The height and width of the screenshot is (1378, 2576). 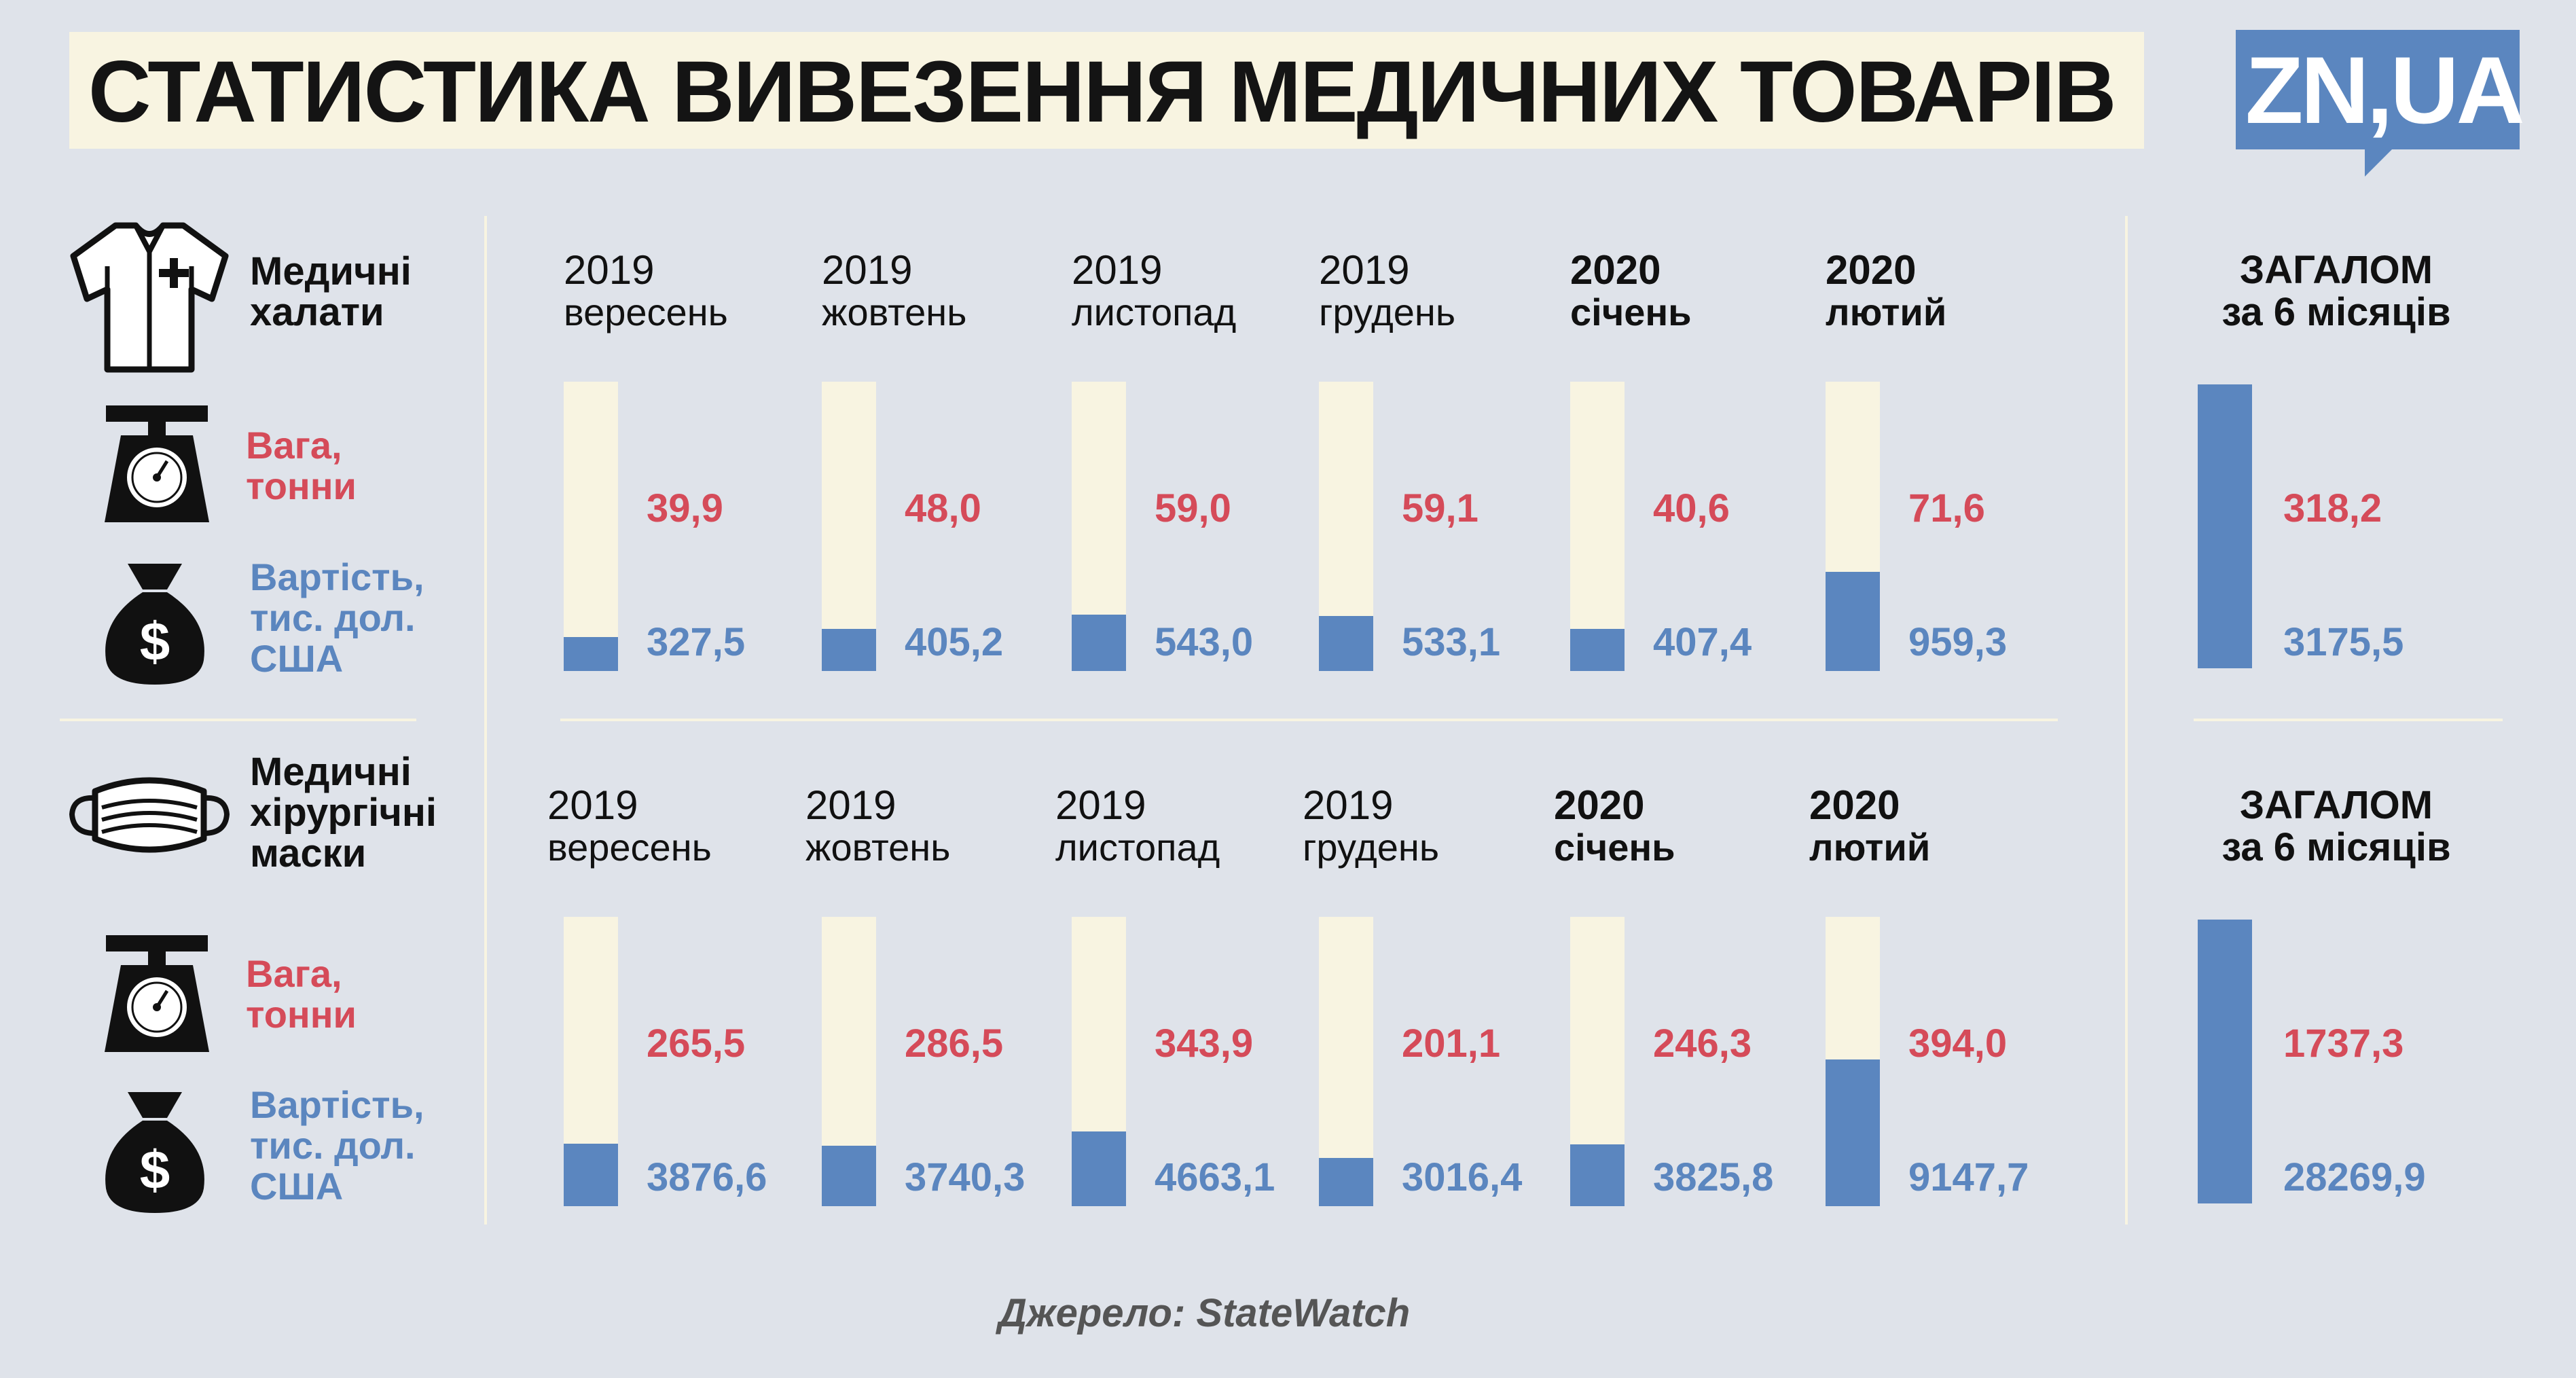 I want to click on total-value-label: 3175,5, so click(x=2343, y=642).